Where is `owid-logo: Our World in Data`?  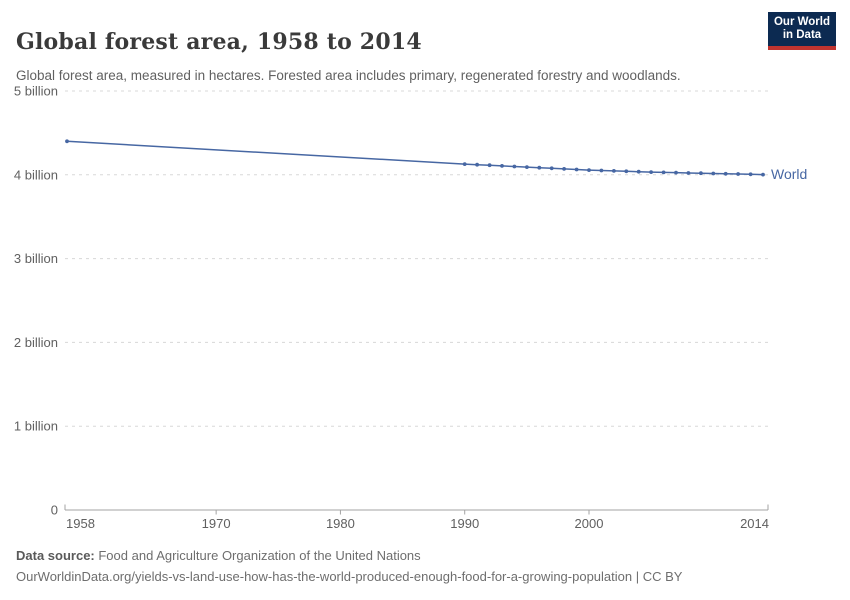 owid-logo: Our World in Data is located at coordinates (802, 31).